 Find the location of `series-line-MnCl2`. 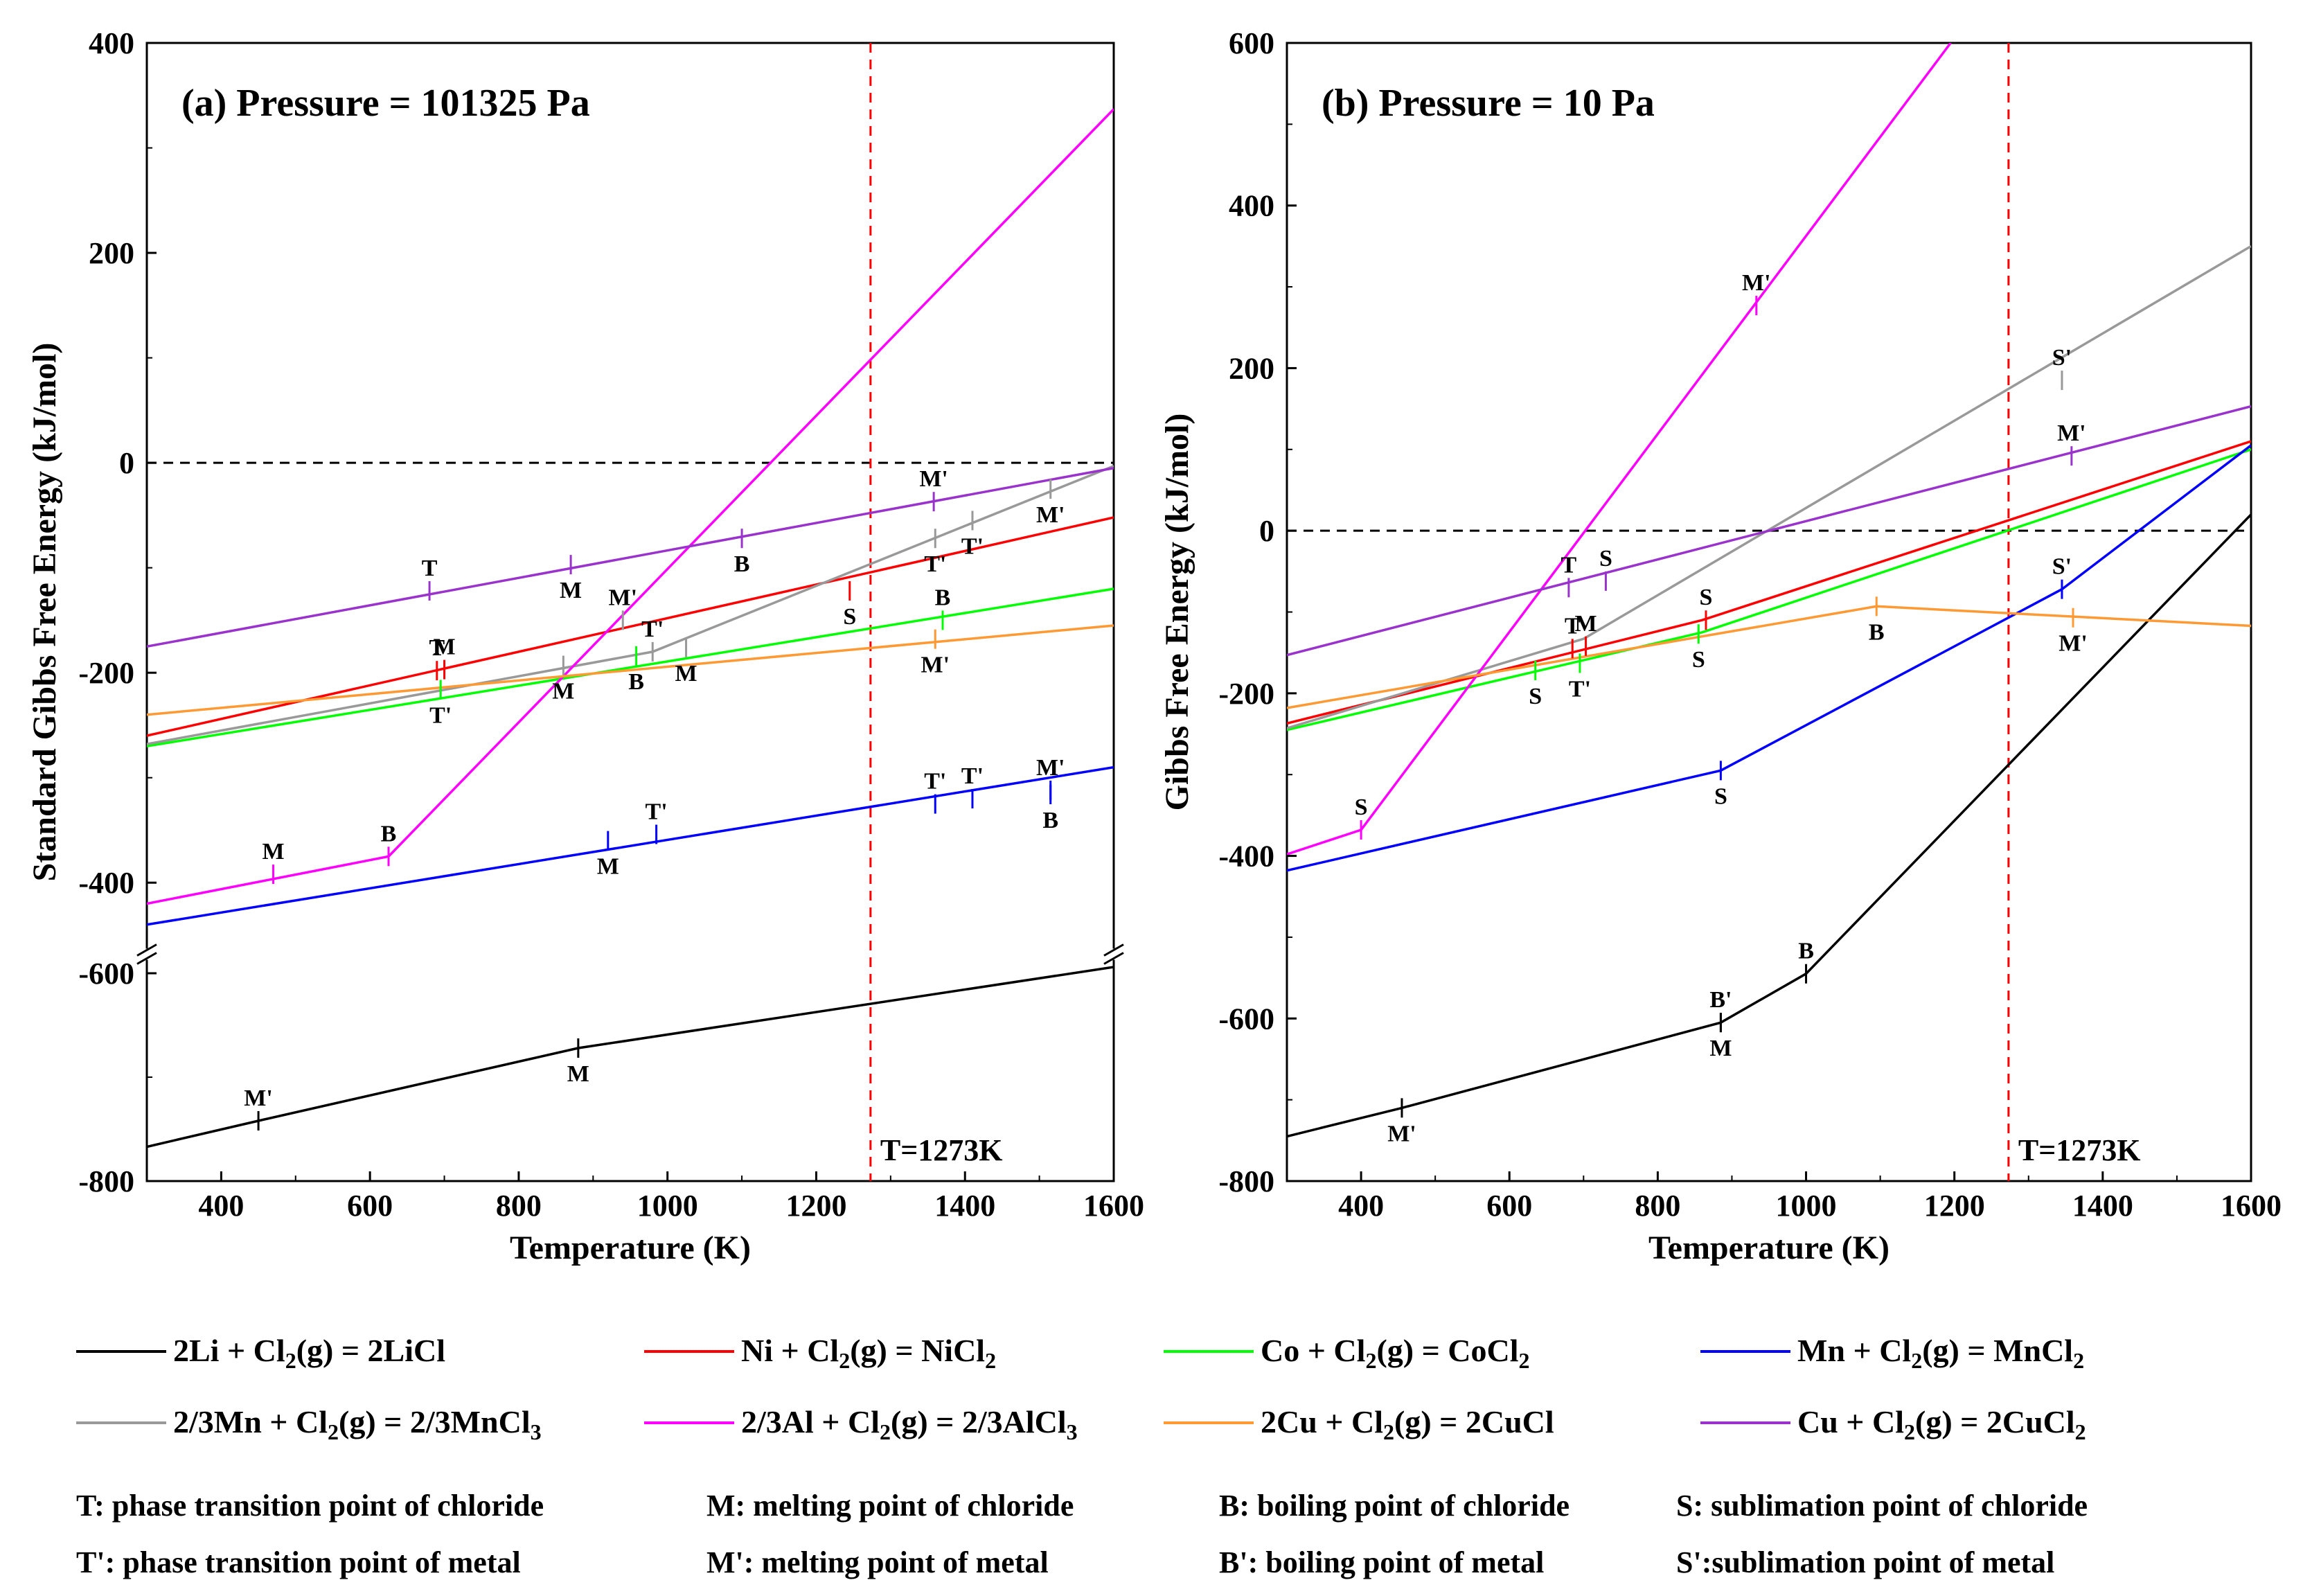

series-line-MnCl2 is located at coordinates (1769, 658).